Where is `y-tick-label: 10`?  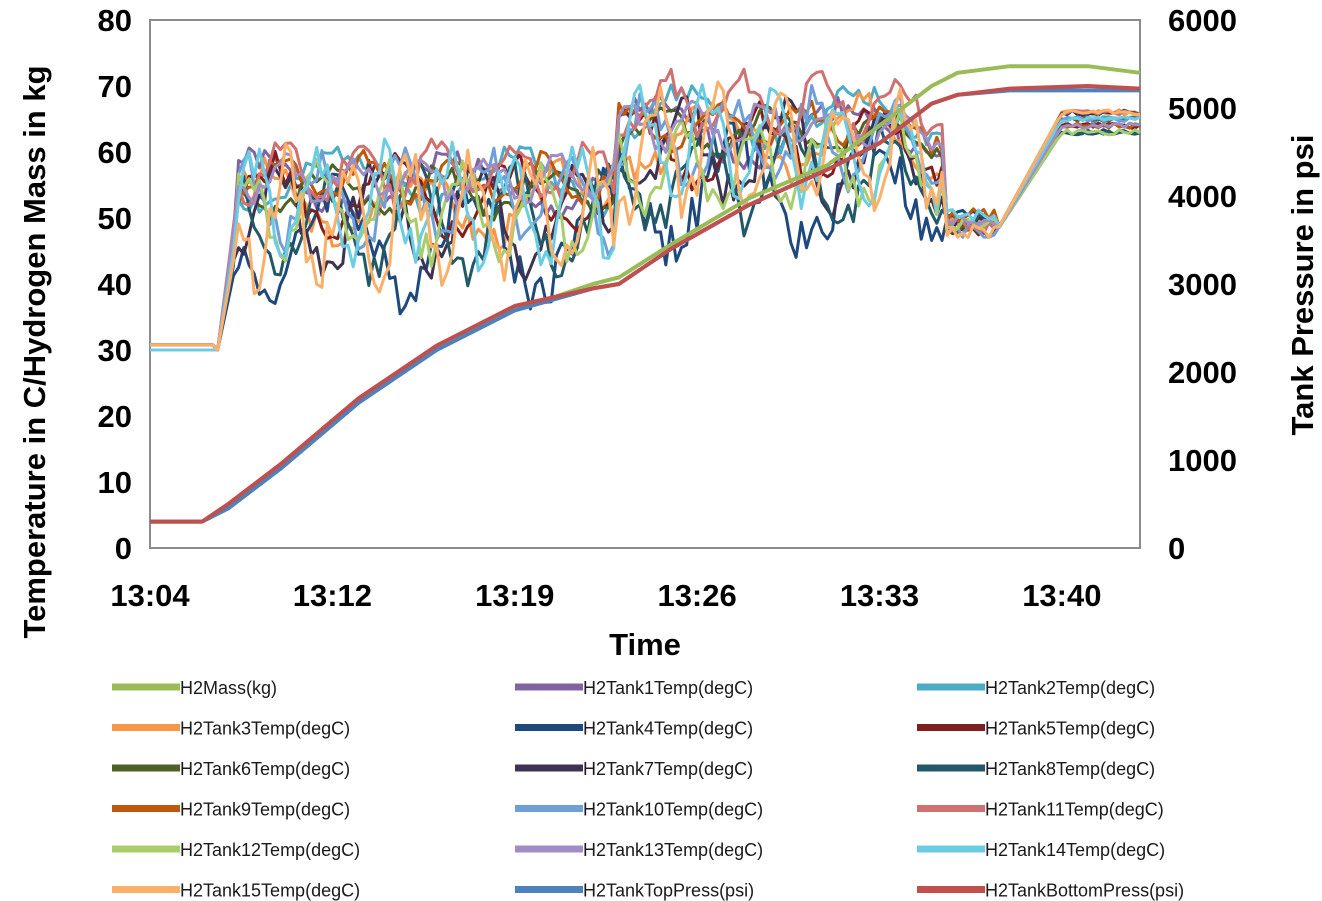 y-tick-label: 10 is located at coordinates (115, 482).